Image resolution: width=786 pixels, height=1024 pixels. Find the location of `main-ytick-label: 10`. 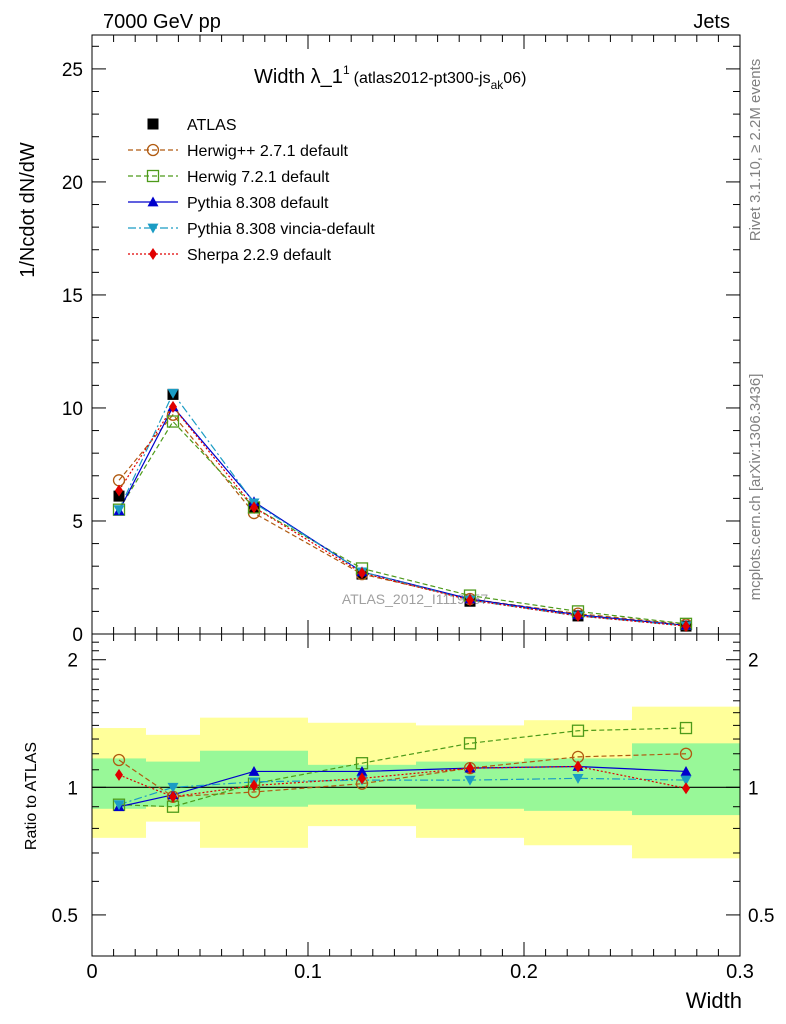

main-ytick-label: 10 is located at coordinates (72, 409).